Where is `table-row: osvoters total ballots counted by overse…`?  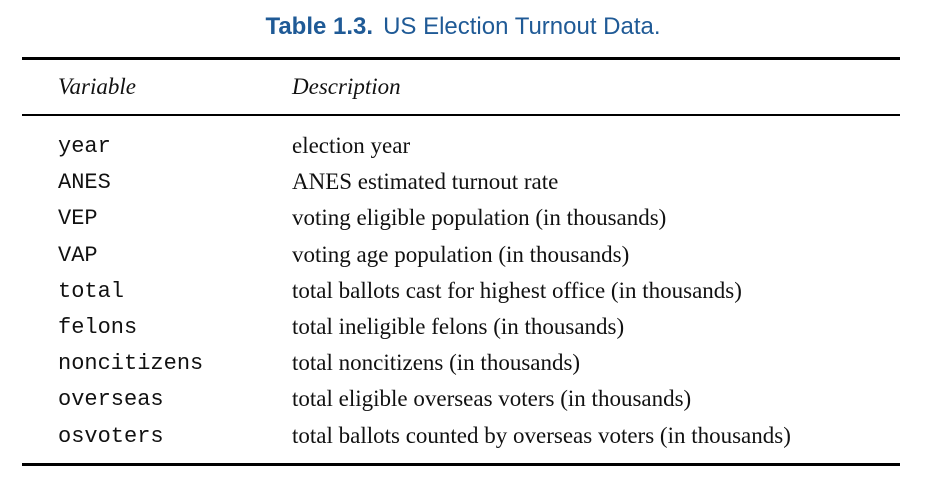
table-row: osvoters total ballots counted by overse… is located at coordinates (463, 437).